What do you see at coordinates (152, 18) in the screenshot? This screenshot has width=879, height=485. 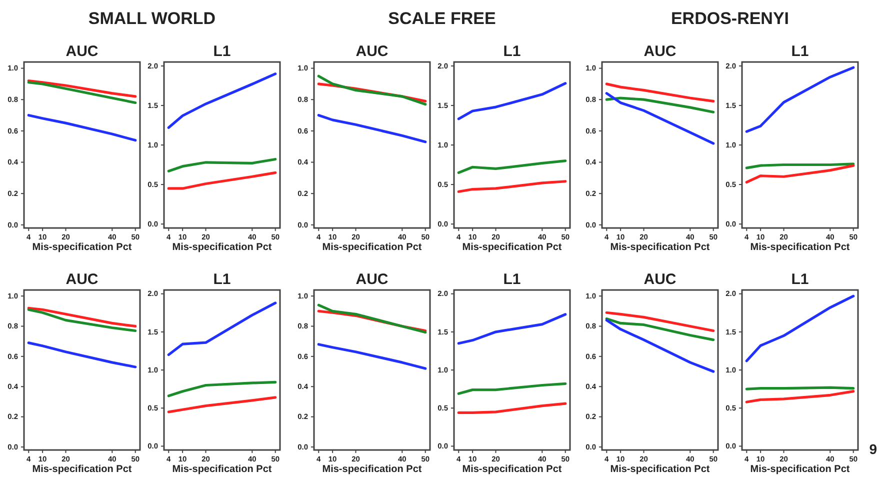 I see `text: SMALL WORLD` at bounding box center [152, 18].